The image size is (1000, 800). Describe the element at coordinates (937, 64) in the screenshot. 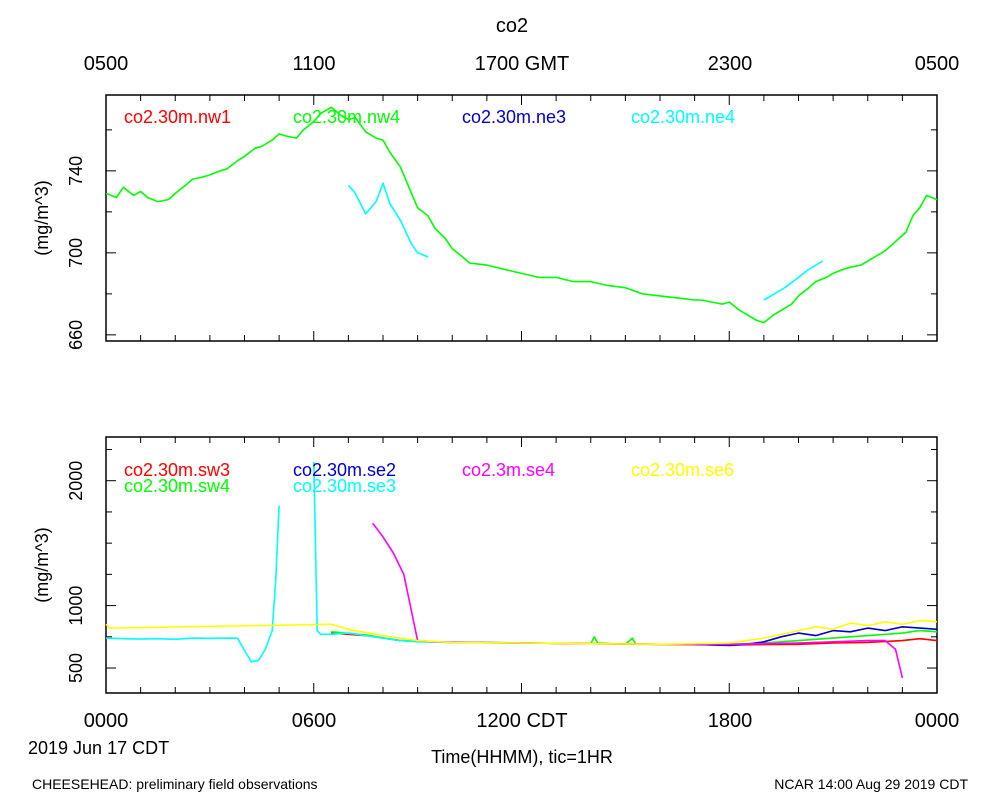

I see `top-axis-label-4: 0500` at that location.